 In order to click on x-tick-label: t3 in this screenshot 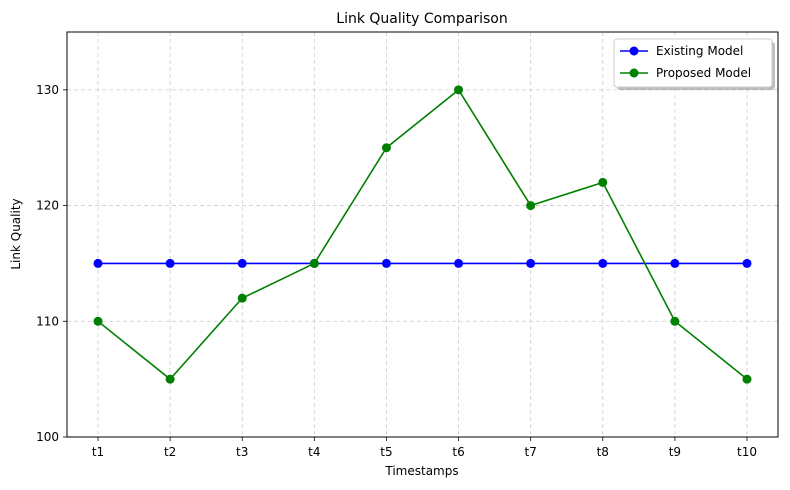, I will do `click(242, 452)`.